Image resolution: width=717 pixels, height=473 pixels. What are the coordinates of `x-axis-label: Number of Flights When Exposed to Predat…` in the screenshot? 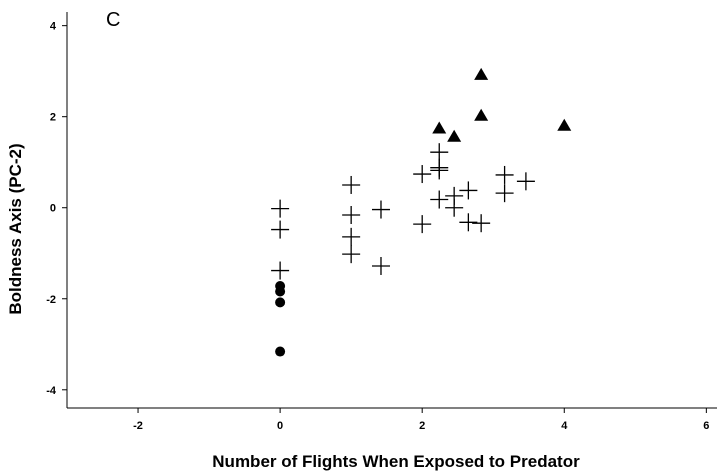 It's located at (396, 461).